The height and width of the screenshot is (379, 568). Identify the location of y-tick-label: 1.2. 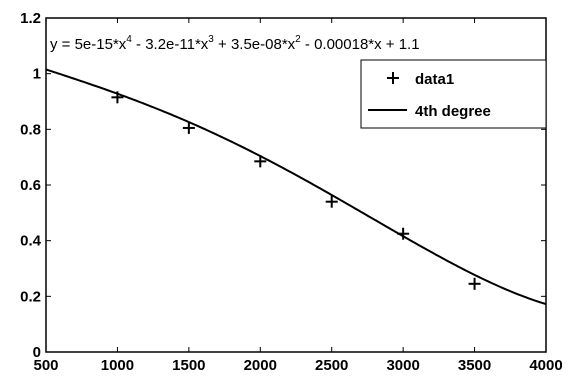
(30, 18).